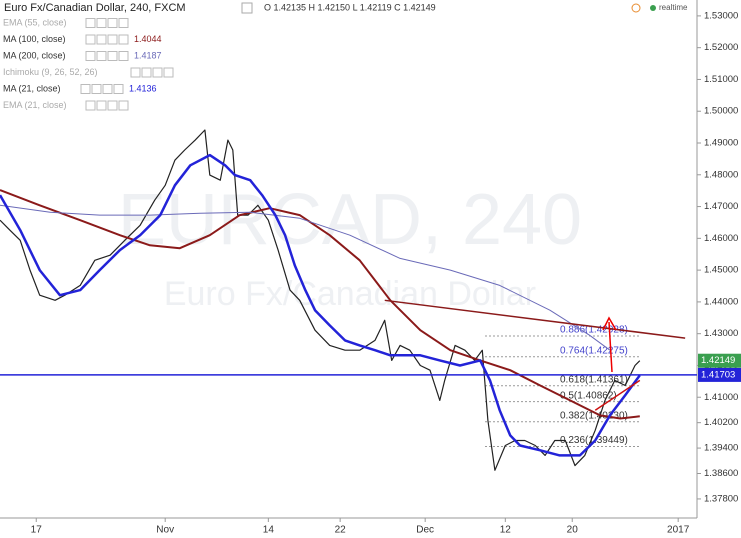 The image size is (741, 538). I want to click on price-tag-label: 1.41703, so click(718, 374).